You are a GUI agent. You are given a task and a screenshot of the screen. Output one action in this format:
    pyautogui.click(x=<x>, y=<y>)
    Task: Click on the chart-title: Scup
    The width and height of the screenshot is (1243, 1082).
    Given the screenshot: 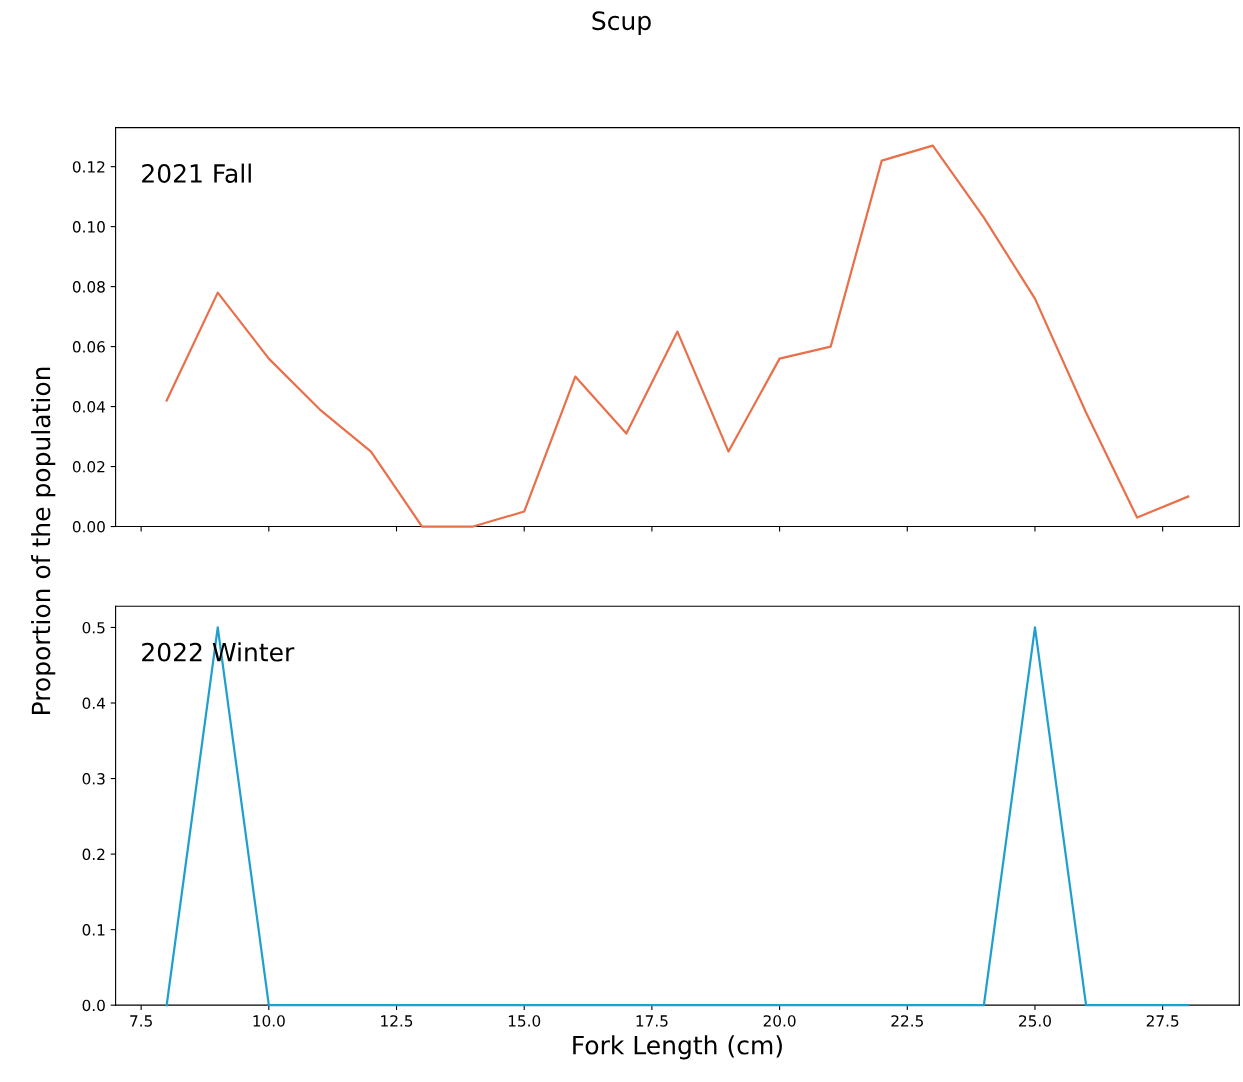 What is the action you would take?
    pyautogui.click(x=621, y=23)
    